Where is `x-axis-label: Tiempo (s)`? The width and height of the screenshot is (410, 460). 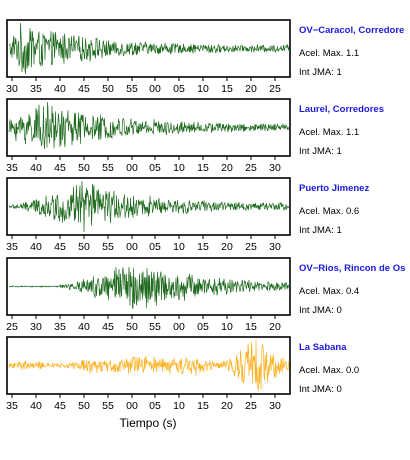
x-axis-label: Tiempo (s) is located at coordinates (148, 423).